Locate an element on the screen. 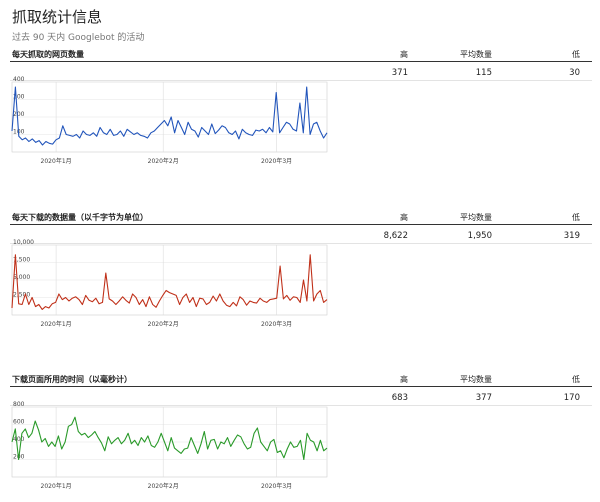 The image size is (600, 502). section-title: 下载页面所用的时间（以毫秒计） is located at coordinates (72, 379).